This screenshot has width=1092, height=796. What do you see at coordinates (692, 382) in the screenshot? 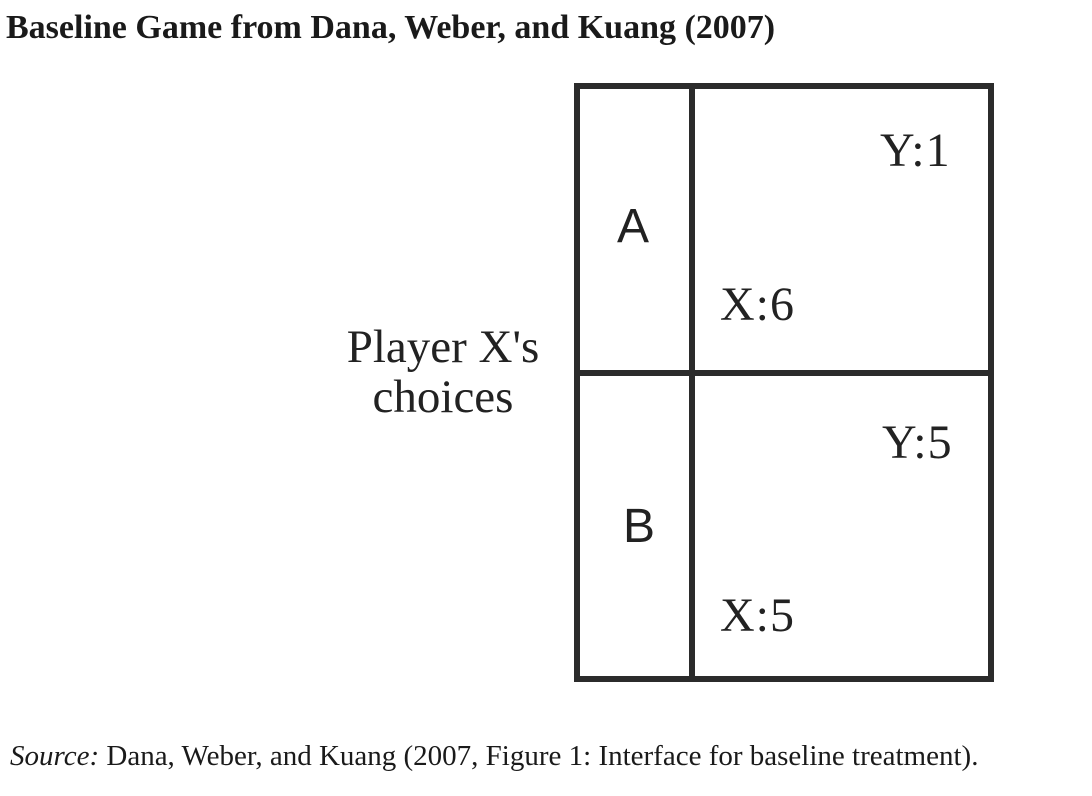
I see `grid-vertical-divider` at bounding box center [692, 382].